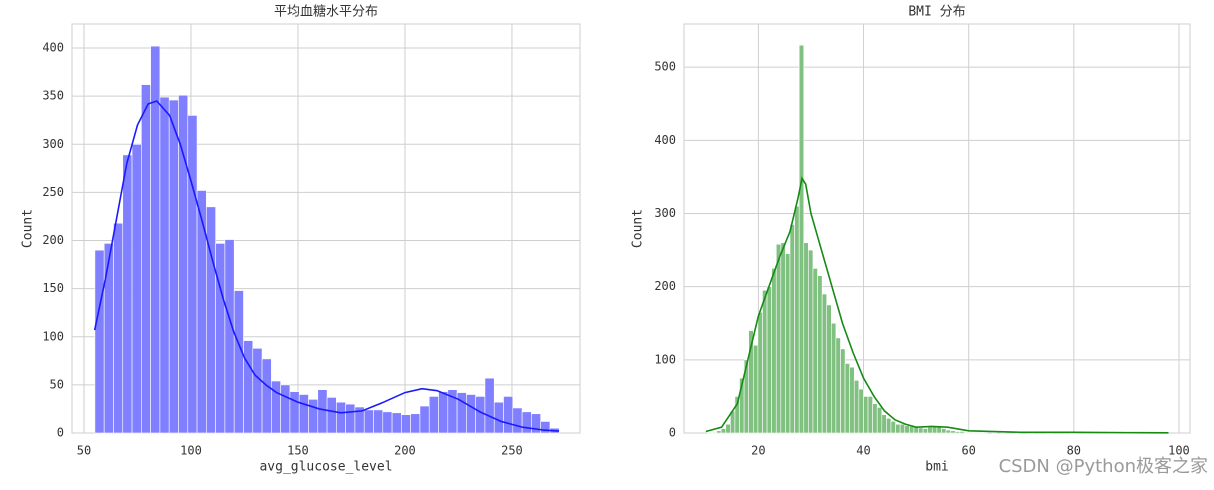 Image resolution: width=1214 pixels, height=490 pixels. Describe the element at coordinates (53, 288) in the screenshot. I see `y-tick-label: 150` at that location.